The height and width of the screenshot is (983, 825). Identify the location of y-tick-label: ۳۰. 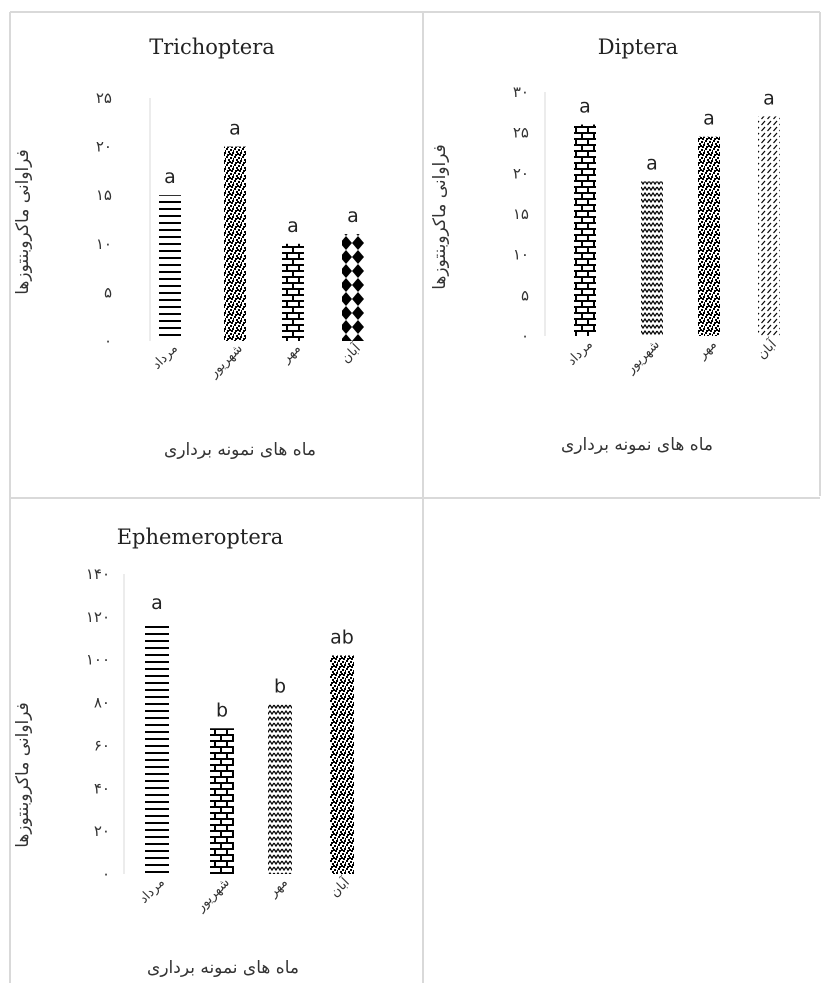
(521, 92).